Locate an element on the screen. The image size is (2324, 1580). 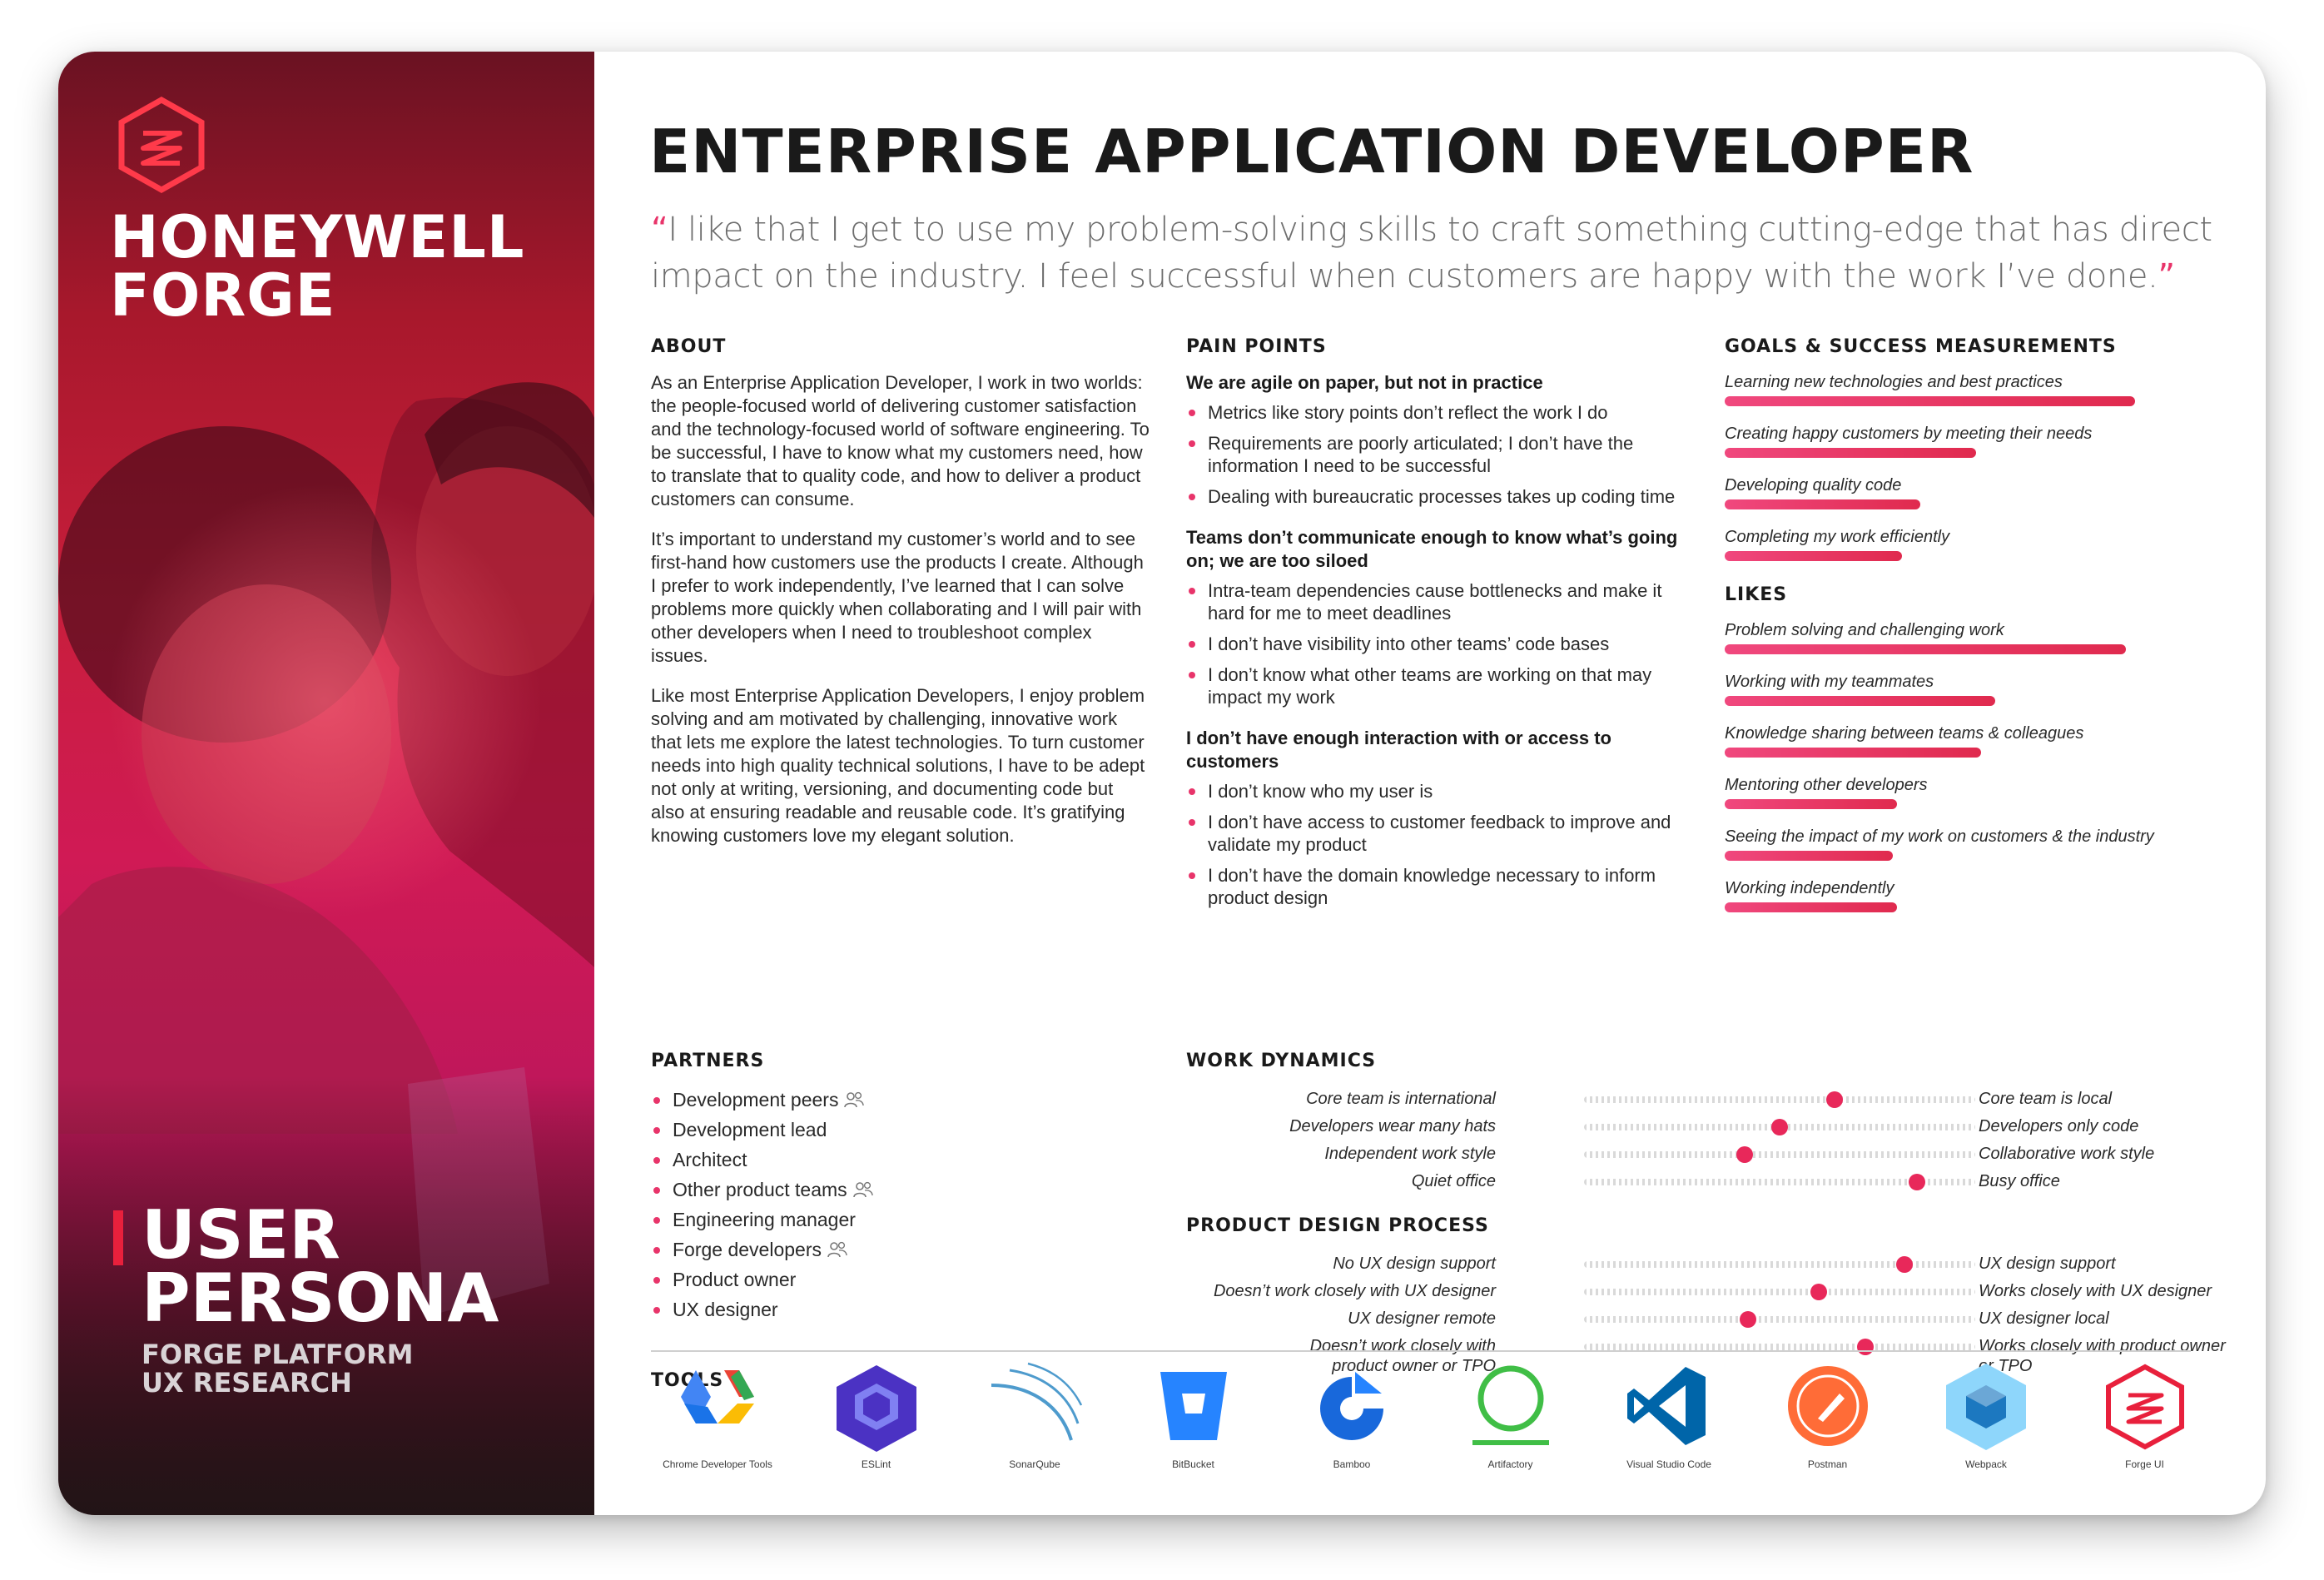
tool-label: Forge UI is located at coordinates (2144, 1464).